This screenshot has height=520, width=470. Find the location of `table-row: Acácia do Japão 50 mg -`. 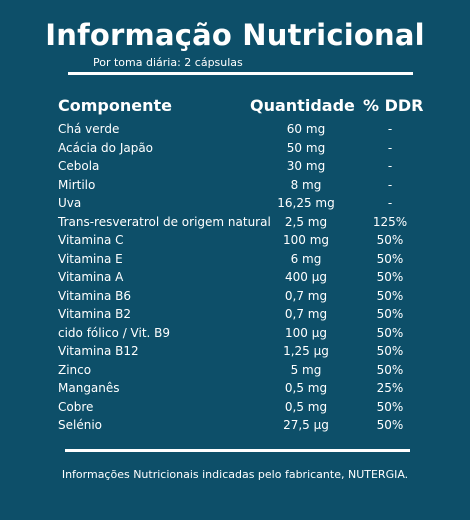

table-row: Acácia do Japão 50 mg - is located at coordinates (235, 148).